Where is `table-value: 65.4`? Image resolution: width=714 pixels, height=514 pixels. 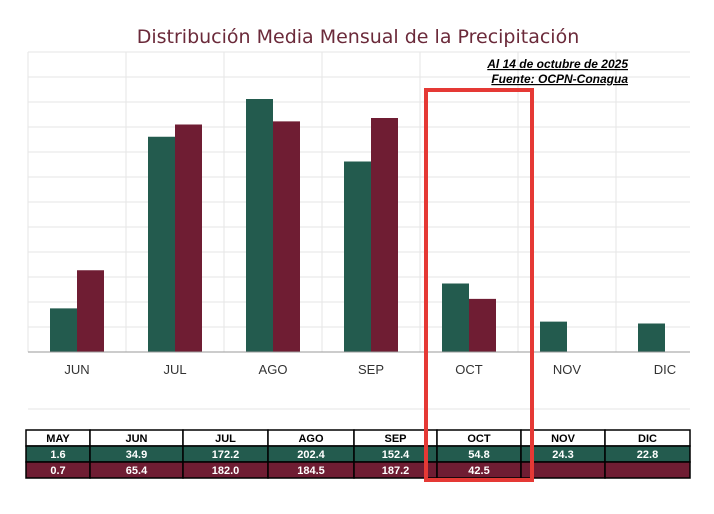
table-value: 65.4 is located at coordinates (137, 471).